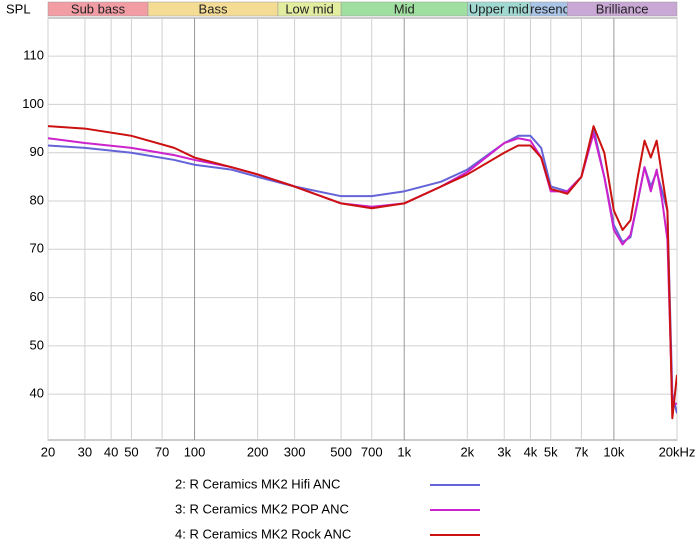 Image resolution: width=700 pixels, height=551 pixels. Describe the element at coordinates (404, 8) in the screenshot. I see `band-label: Mid` at that location.